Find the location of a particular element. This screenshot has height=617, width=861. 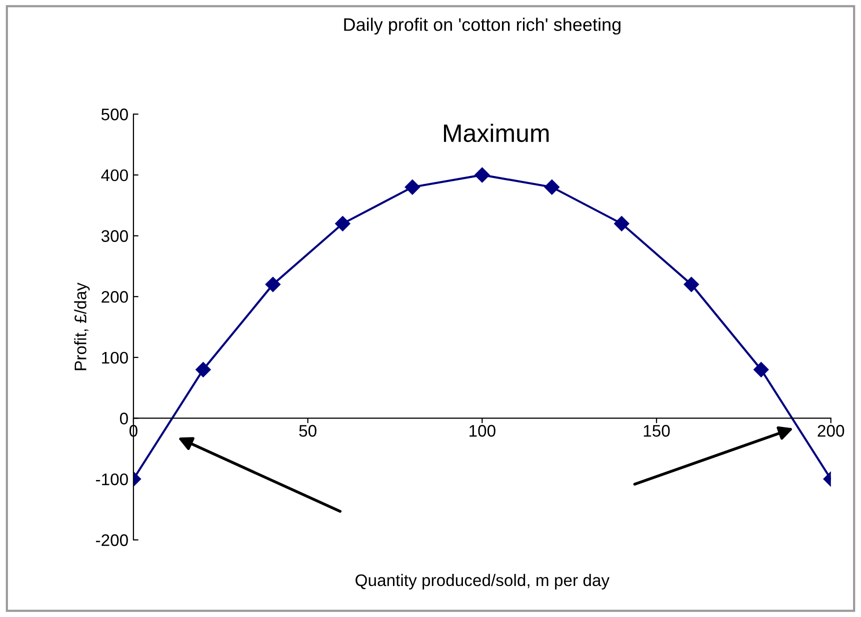

x-tick-label: 100 is located at coordinates (483, 430).